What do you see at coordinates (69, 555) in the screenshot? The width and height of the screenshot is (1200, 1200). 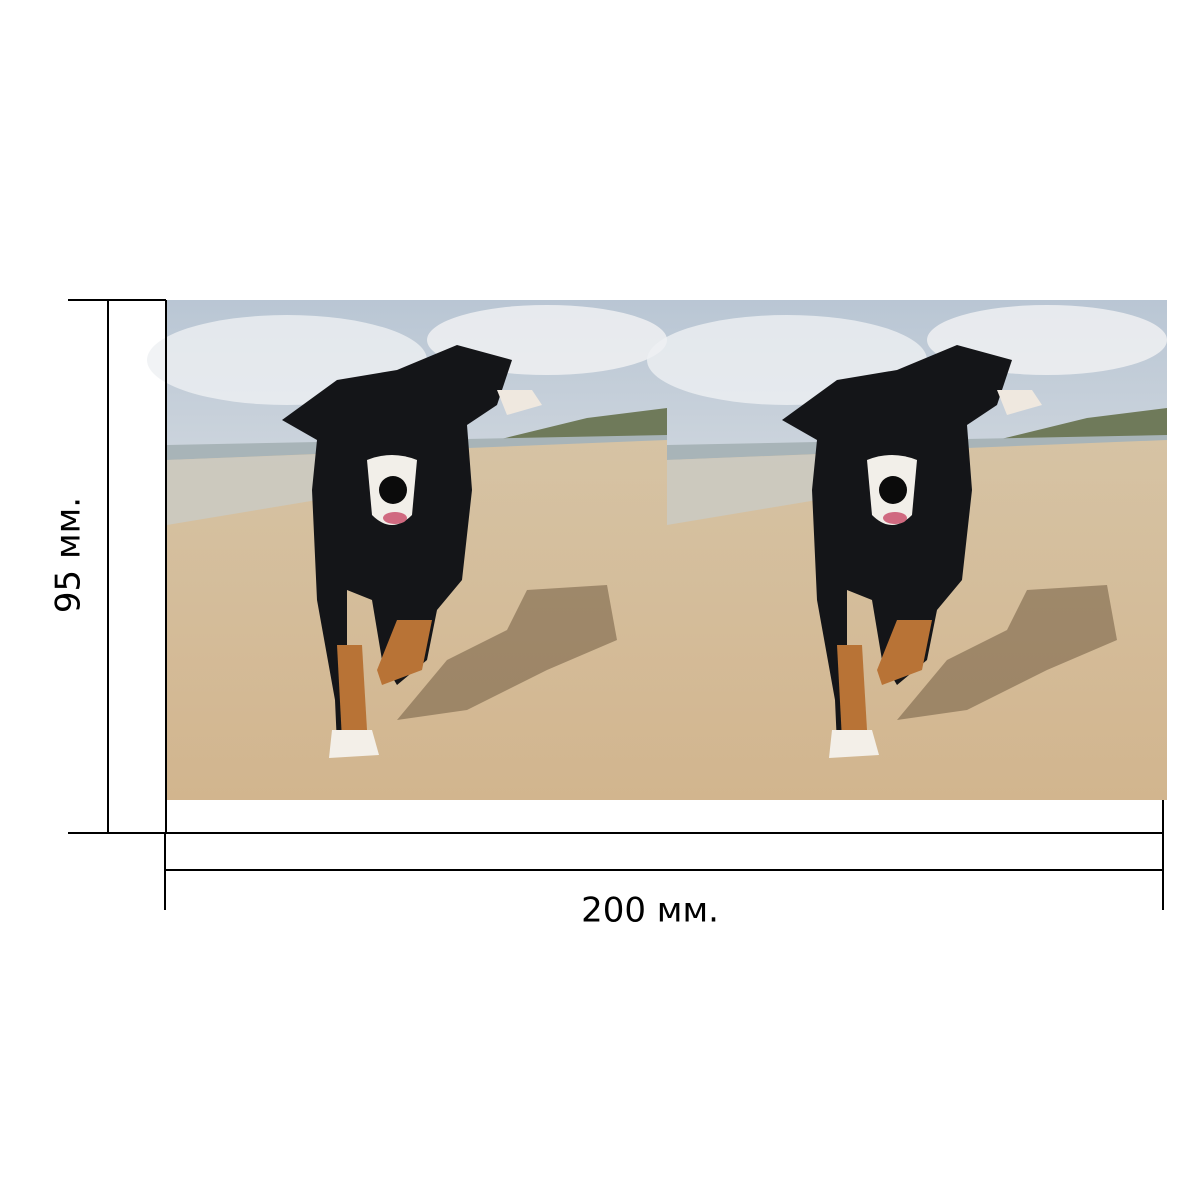 I see `height-label: 95 мм.` at bounding box center [69, 555].